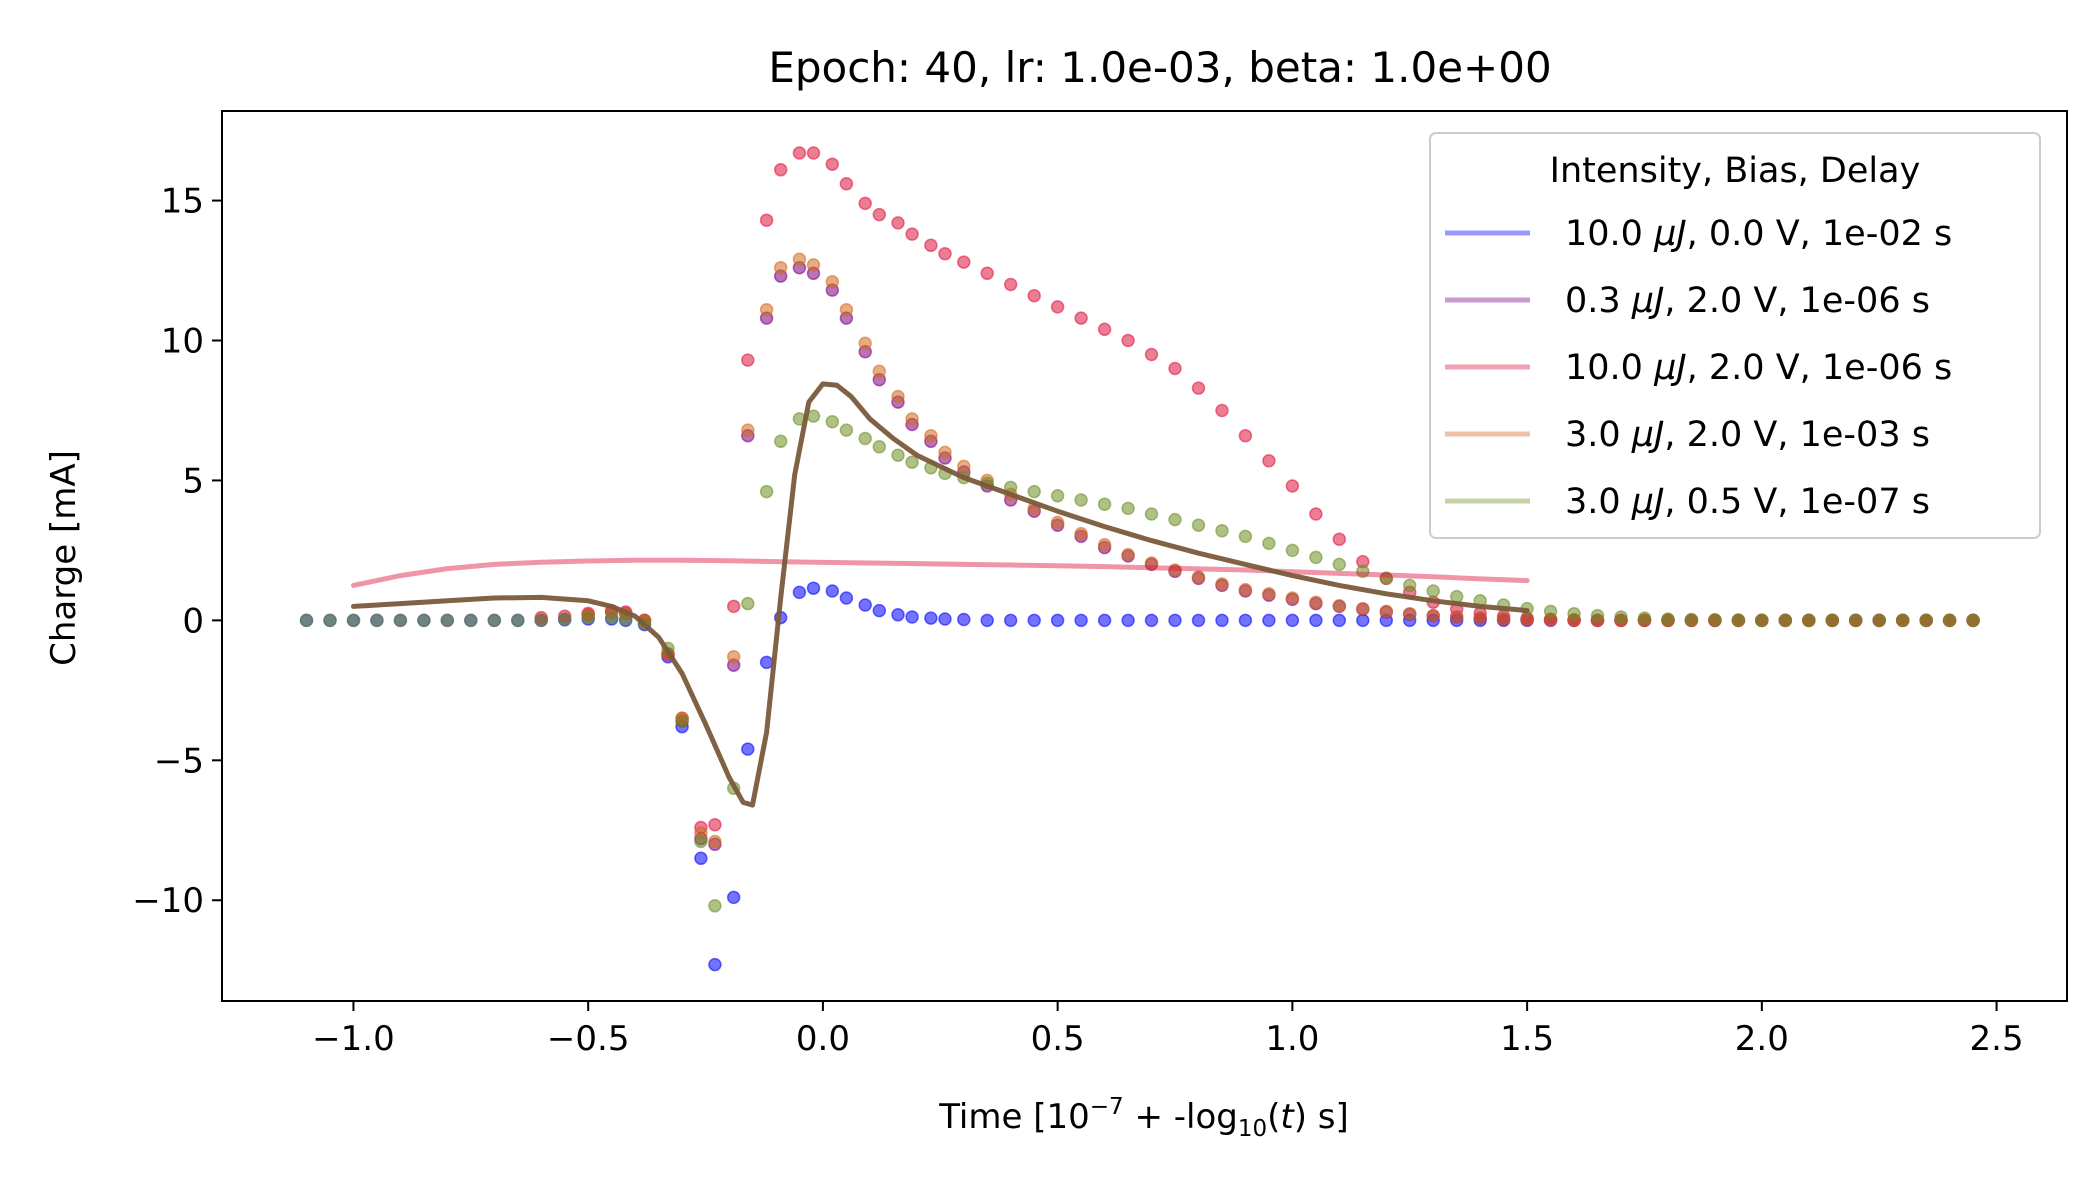 The height and width of the screenshot is (1200, 2100). I want to click on legend-entry-label: 0.3 μJ, 2.0 V, 1e-06 s, so click(1747, 301).